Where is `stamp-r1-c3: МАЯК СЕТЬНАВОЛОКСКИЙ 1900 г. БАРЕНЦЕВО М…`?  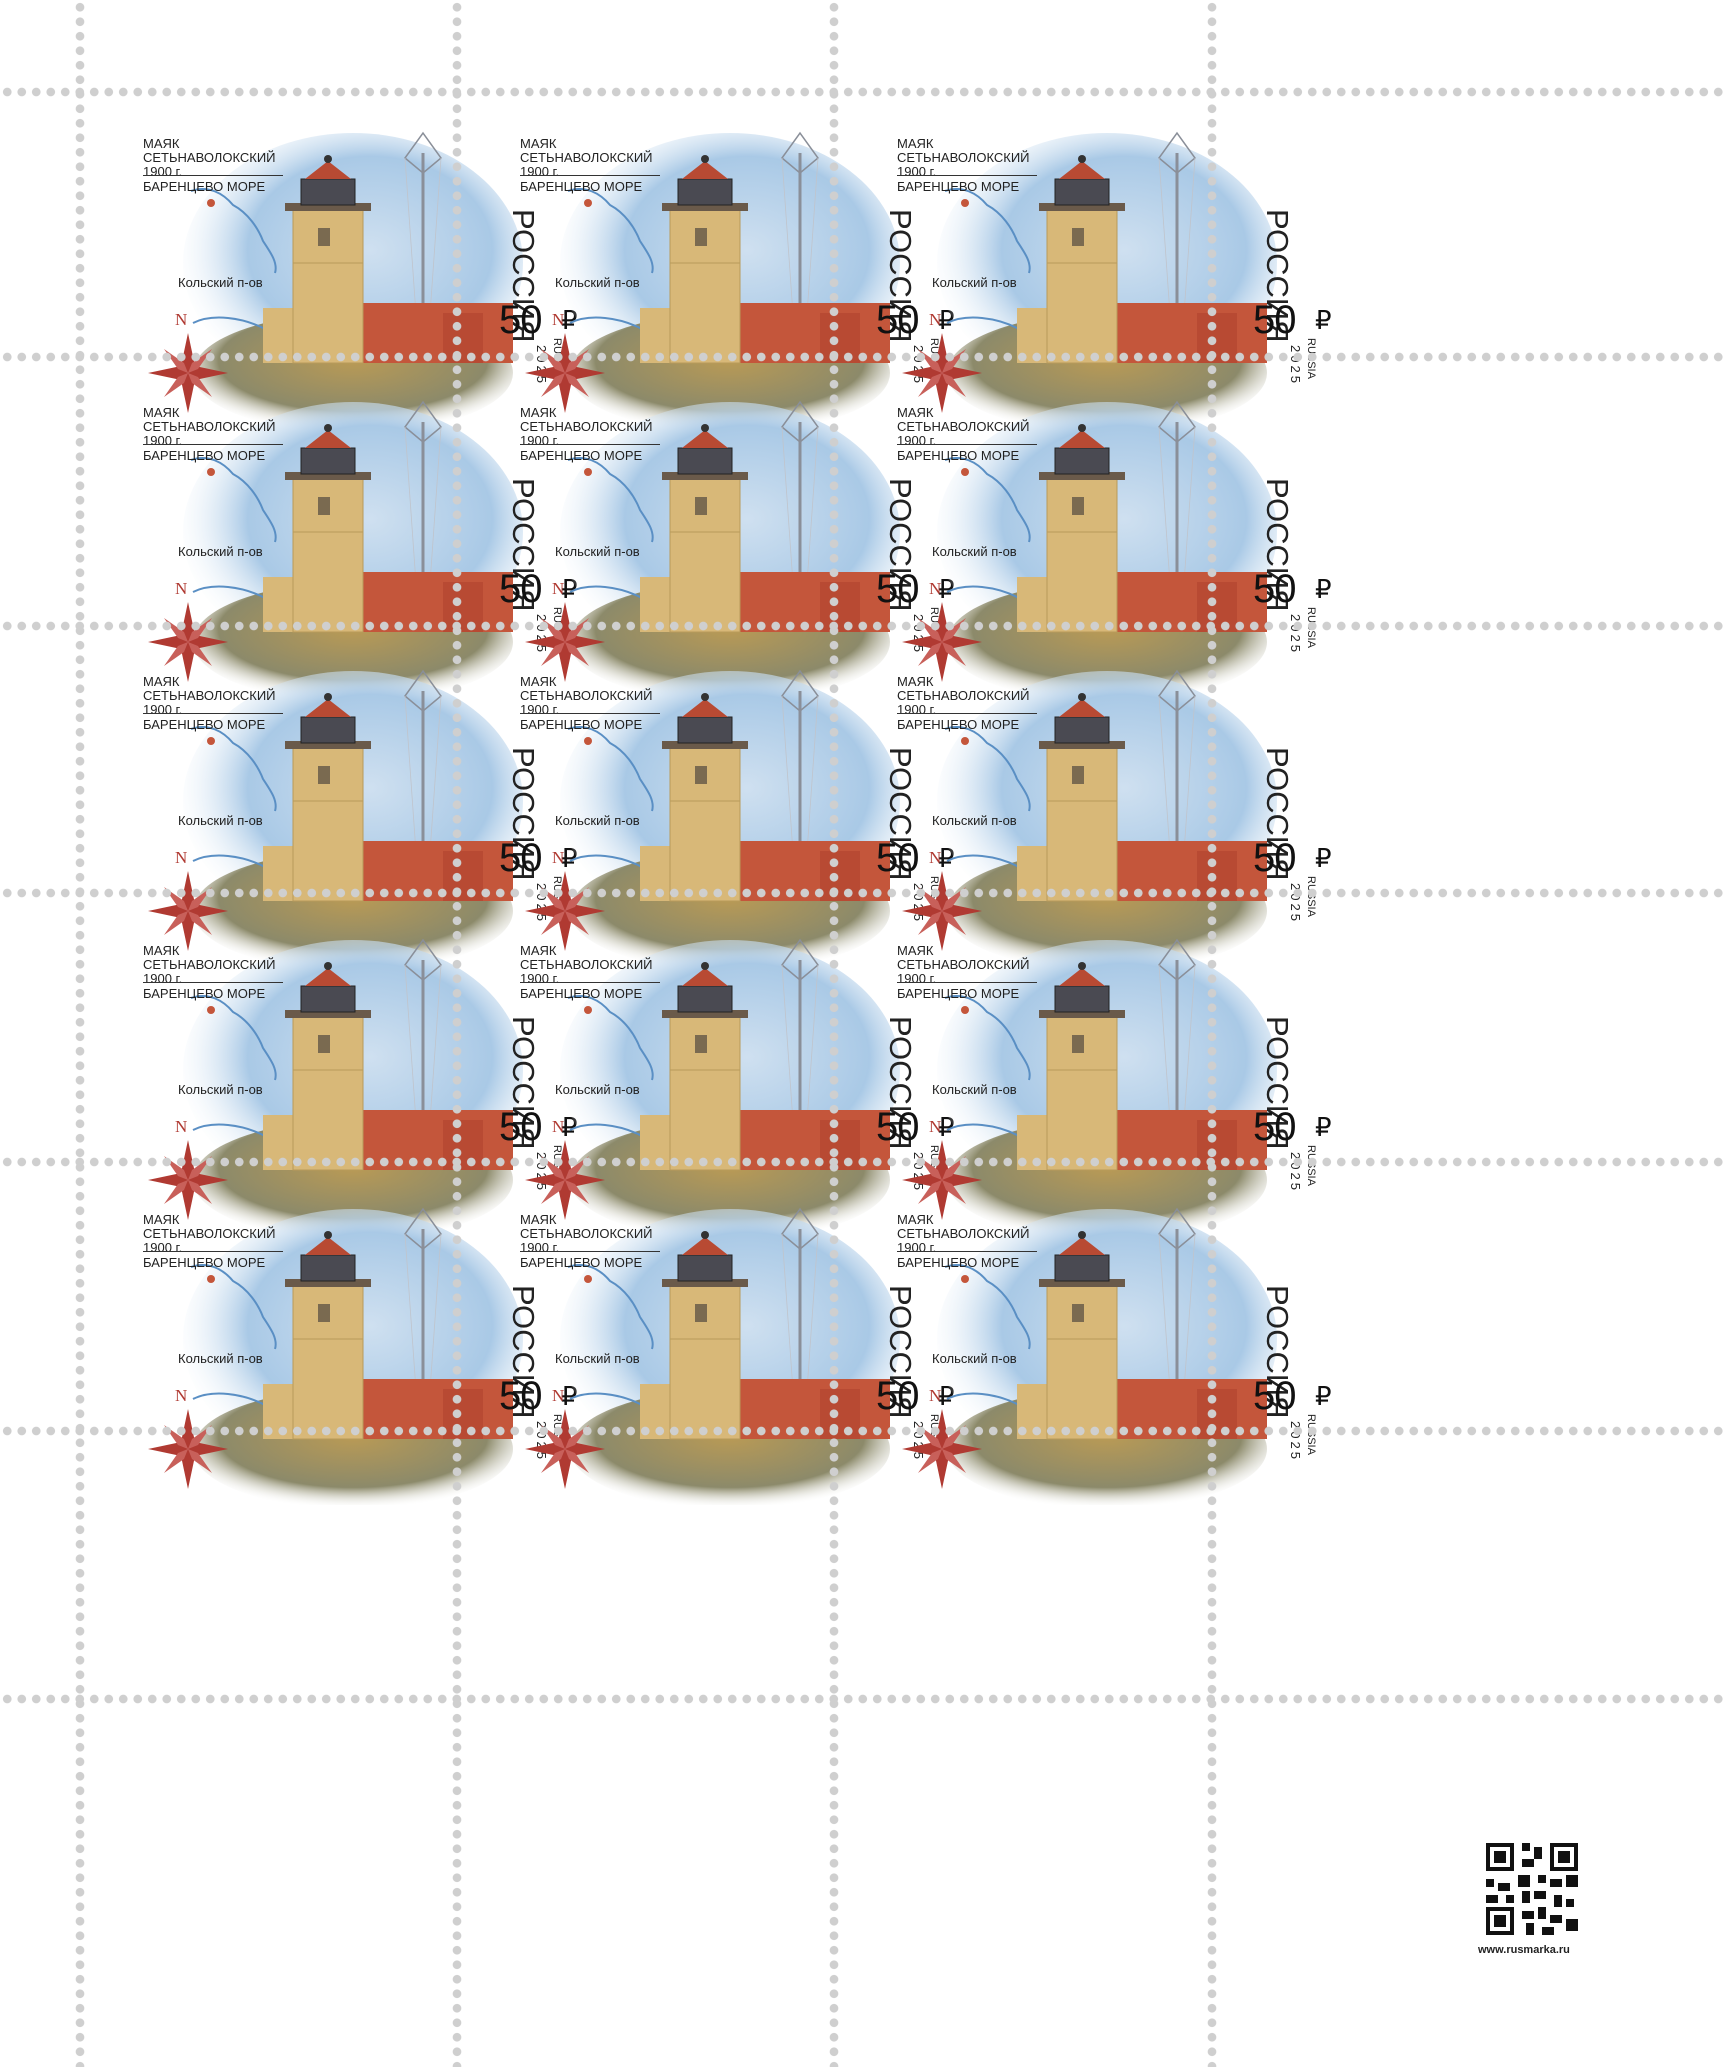
stamp-r1-c3: МАЯК СЕТЬНАВОЛОКСКИЙ 1900 г. БАРЕНЦЕВО М… is located at coordinates (1099, 271).